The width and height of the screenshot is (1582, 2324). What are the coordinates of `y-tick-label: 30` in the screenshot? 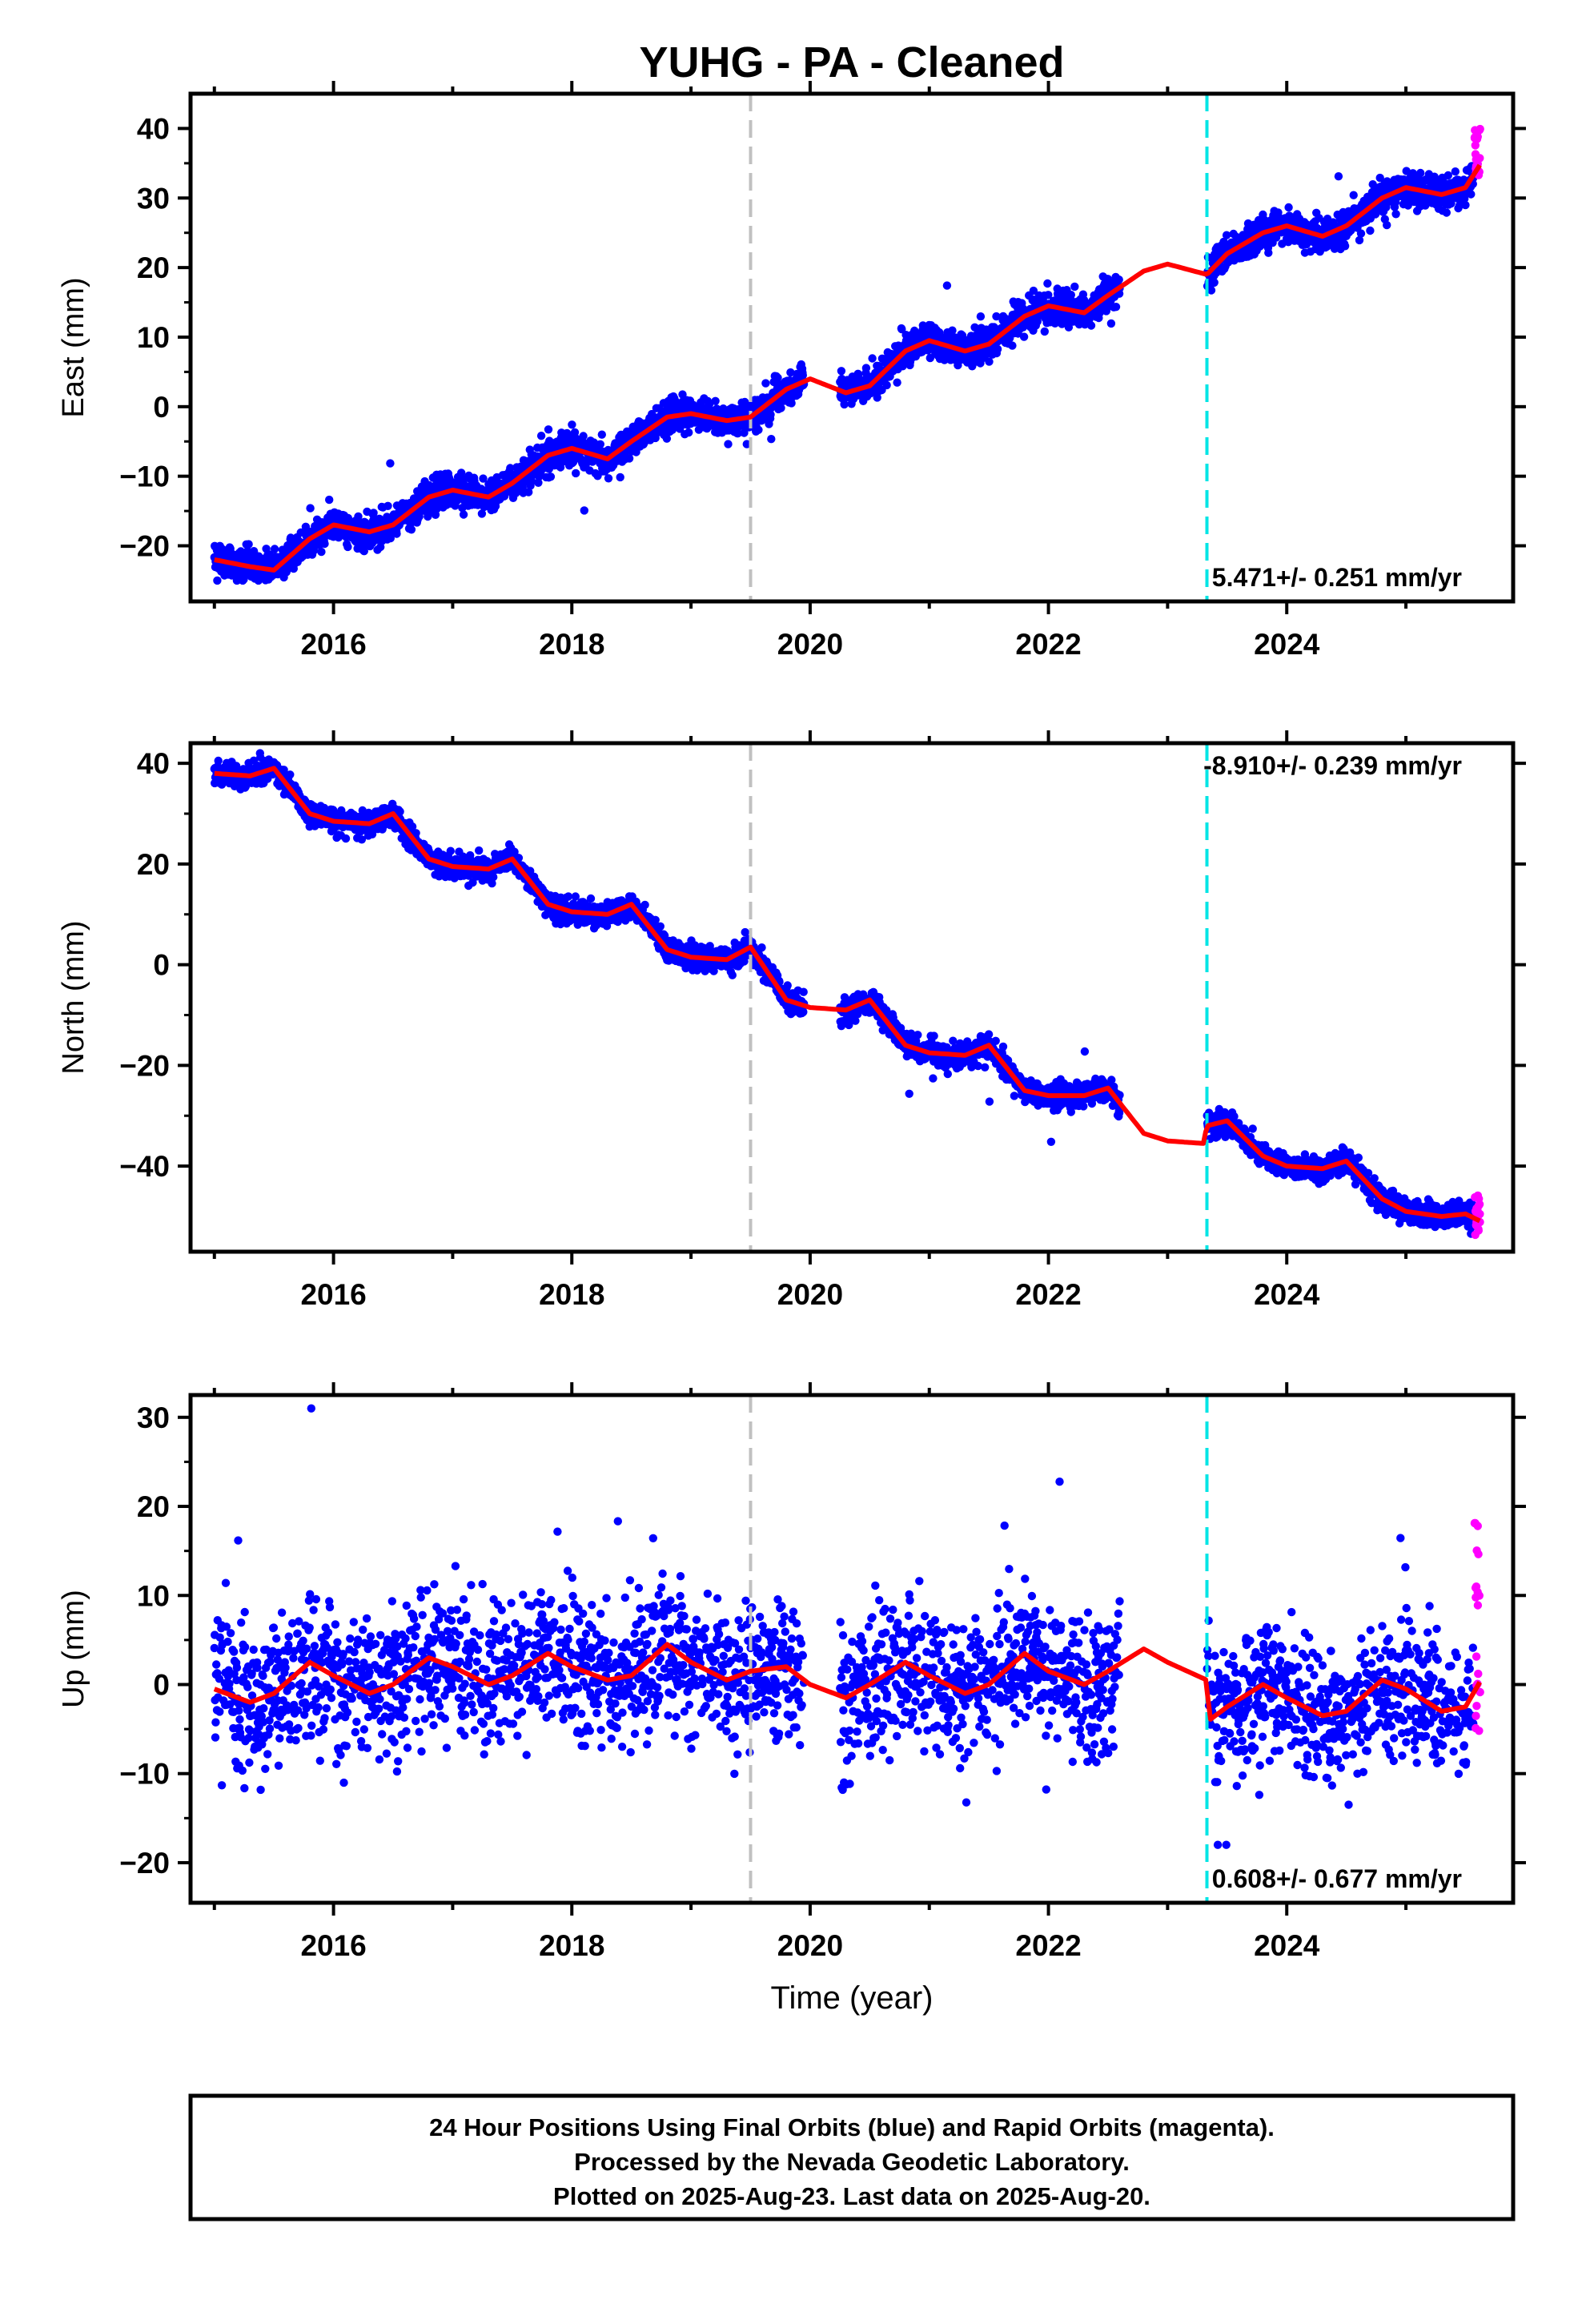 It's located at (154, 198).